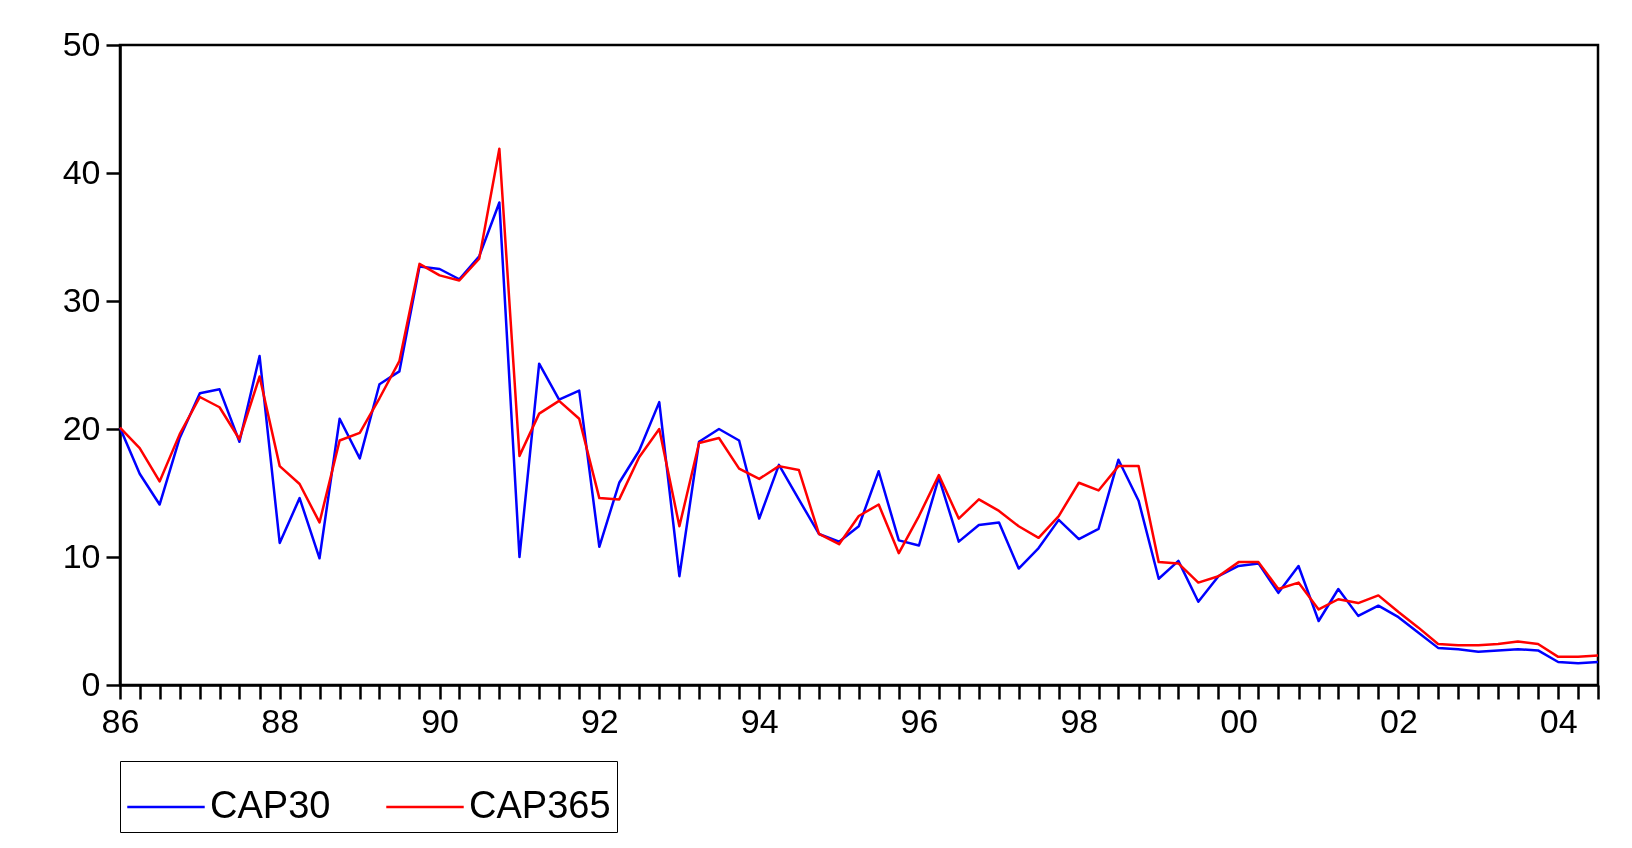 Image resolution: width=1632 pixels, height=848 pixels. What do you see at coordinates (440, 720) in the screenshot?
I see `x-tick-label: 90` at bounding box center [440, 720].